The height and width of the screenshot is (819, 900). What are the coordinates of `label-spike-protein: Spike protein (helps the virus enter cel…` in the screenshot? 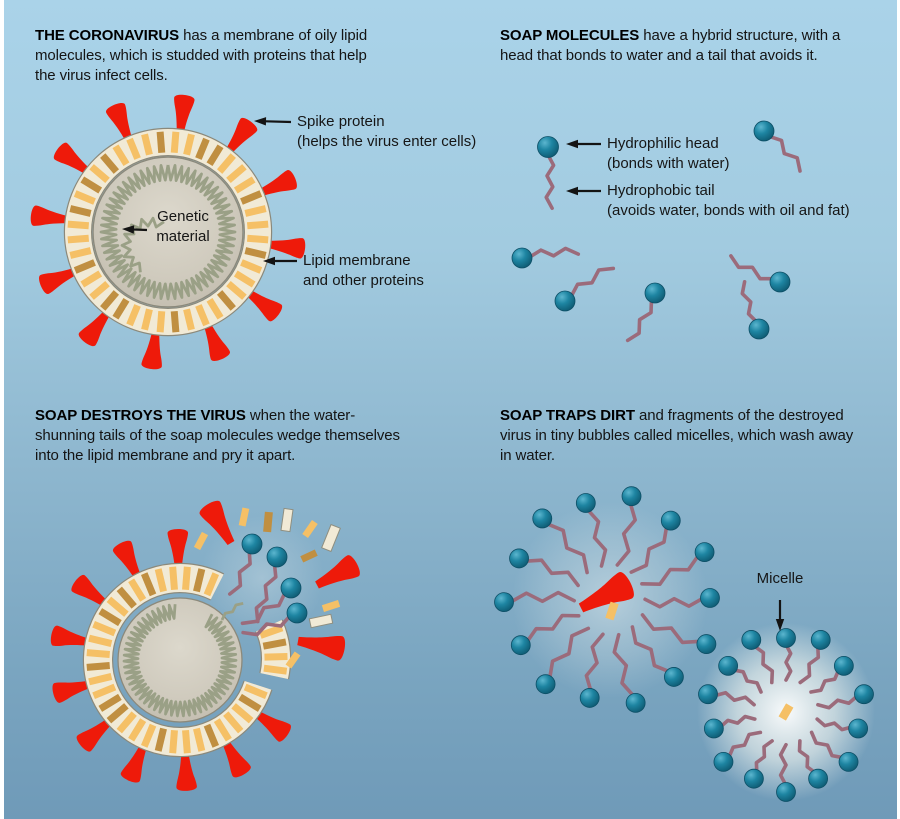 It's located at (386, 132).